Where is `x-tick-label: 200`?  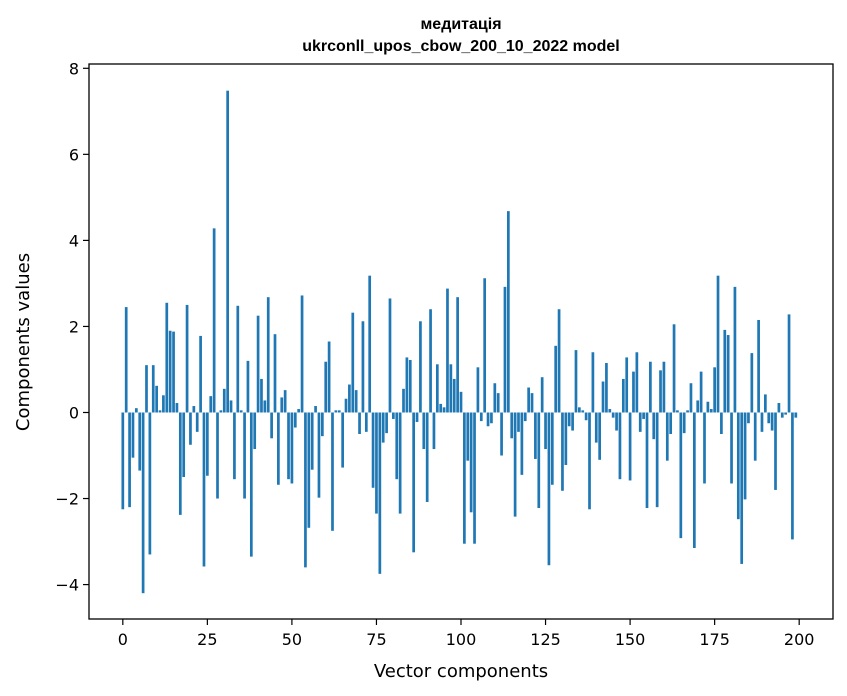 x-tick-label: 200 is located at coordinates (799, 639).